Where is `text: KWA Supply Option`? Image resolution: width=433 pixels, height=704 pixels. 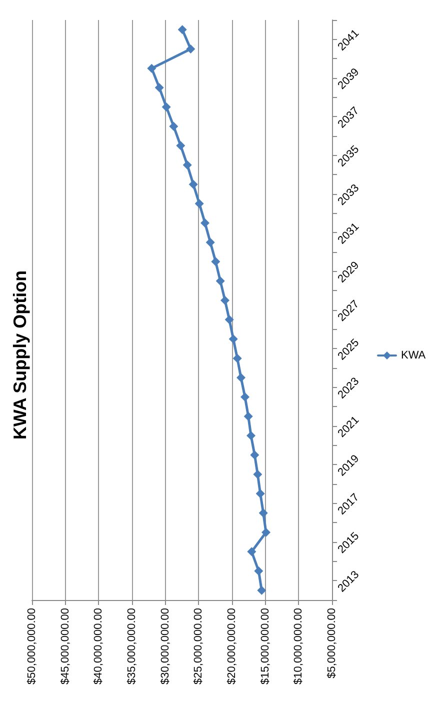 text: KWA Supply Option is located at coordinates (20, 355).